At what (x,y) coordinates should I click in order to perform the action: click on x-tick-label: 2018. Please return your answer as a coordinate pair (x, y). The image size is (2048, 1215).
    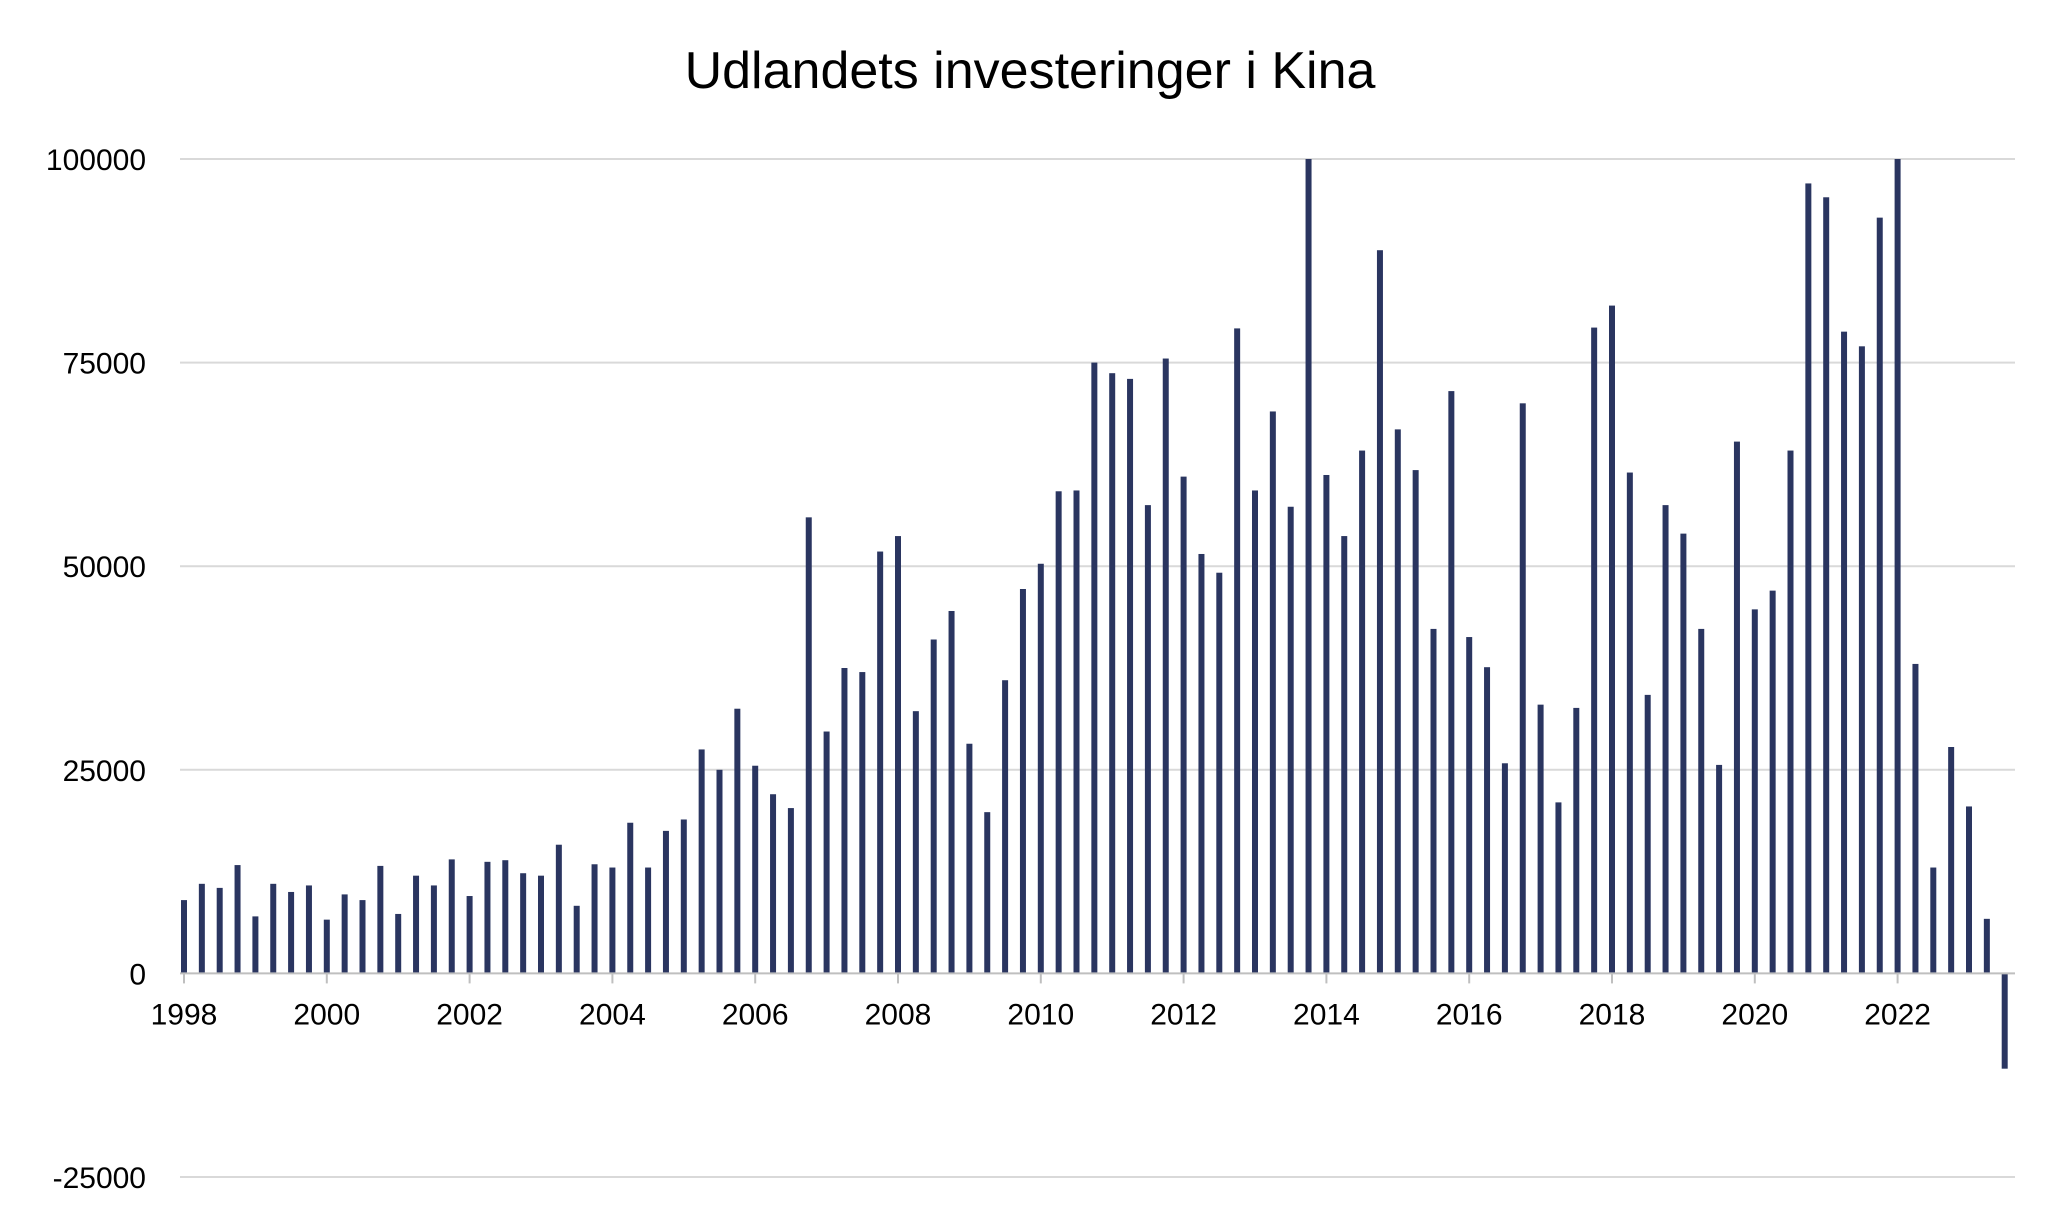
    Looking at the image, I should click on (1612, 1014).